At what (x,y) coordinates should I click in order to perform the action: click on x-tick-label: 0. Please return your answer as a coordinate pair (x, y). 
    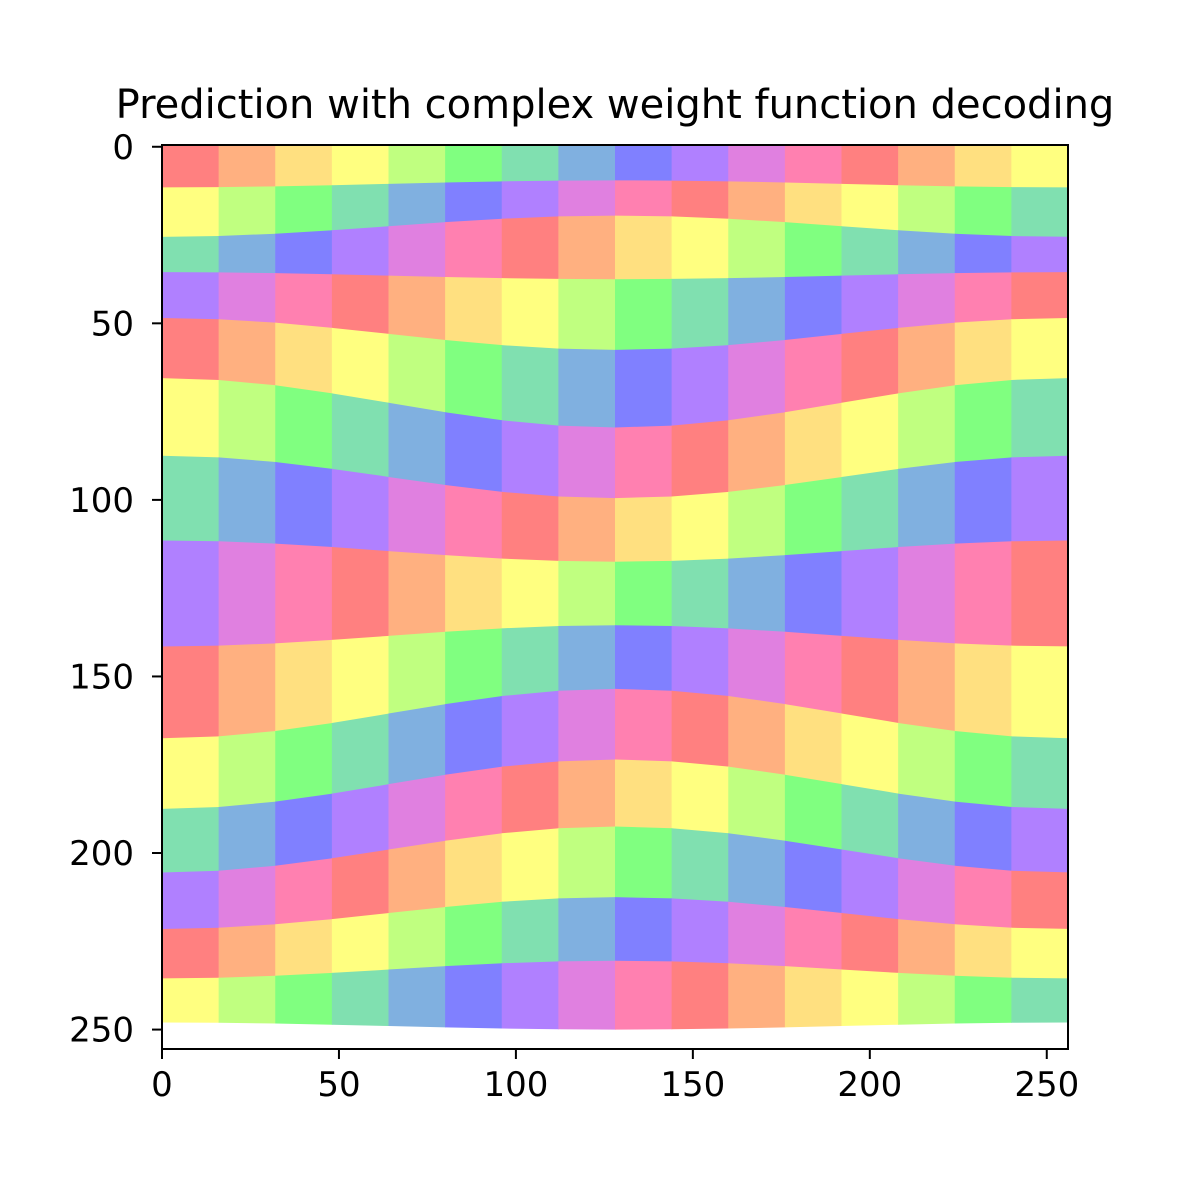
    Looking at the image, I should click on (162, 1085).